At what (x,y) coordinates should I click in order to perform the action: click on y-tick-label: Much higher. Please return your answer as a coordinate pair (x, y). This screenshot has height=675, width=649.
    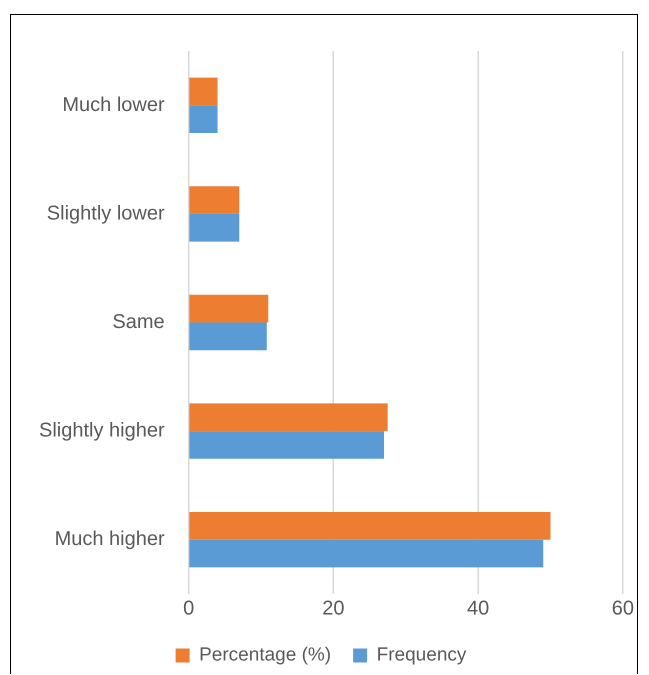
    Looking at the image, I should click on (109, 539).